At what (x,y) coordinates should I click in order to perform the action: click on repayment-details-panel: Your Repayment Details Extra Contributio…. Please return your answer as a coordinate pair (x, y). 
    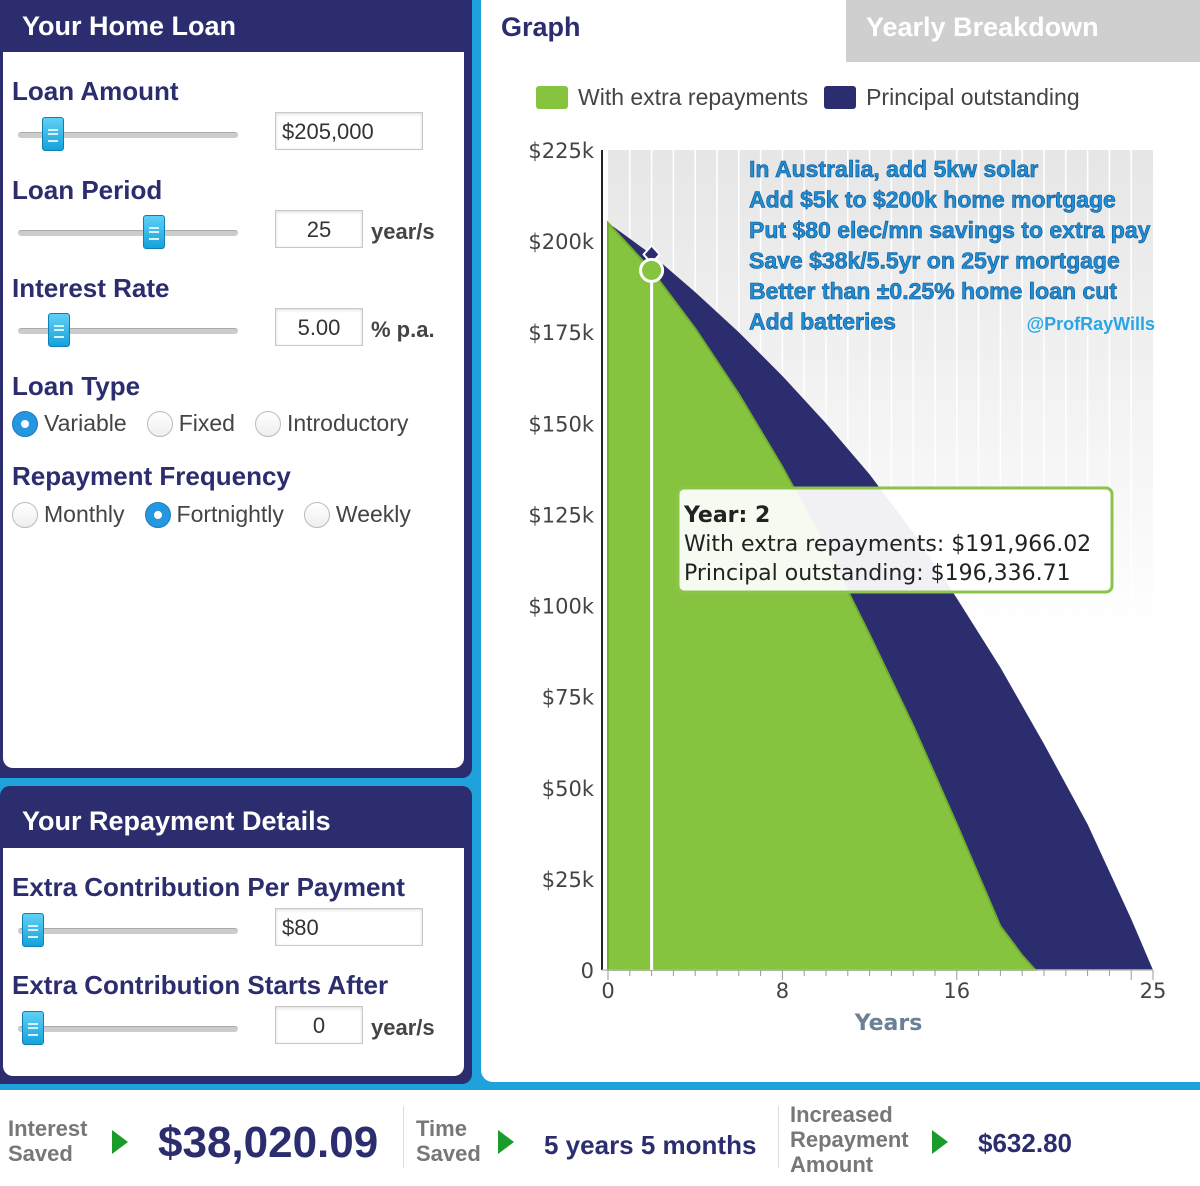
    Looking at the image, I should click on (236, 935).